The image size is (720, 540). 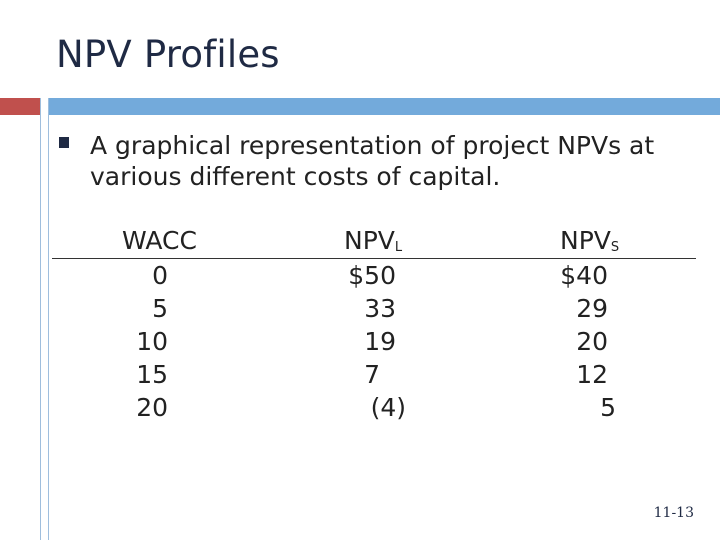 I want to click on cell-npv-s: 5, so click(x=608, y=407).